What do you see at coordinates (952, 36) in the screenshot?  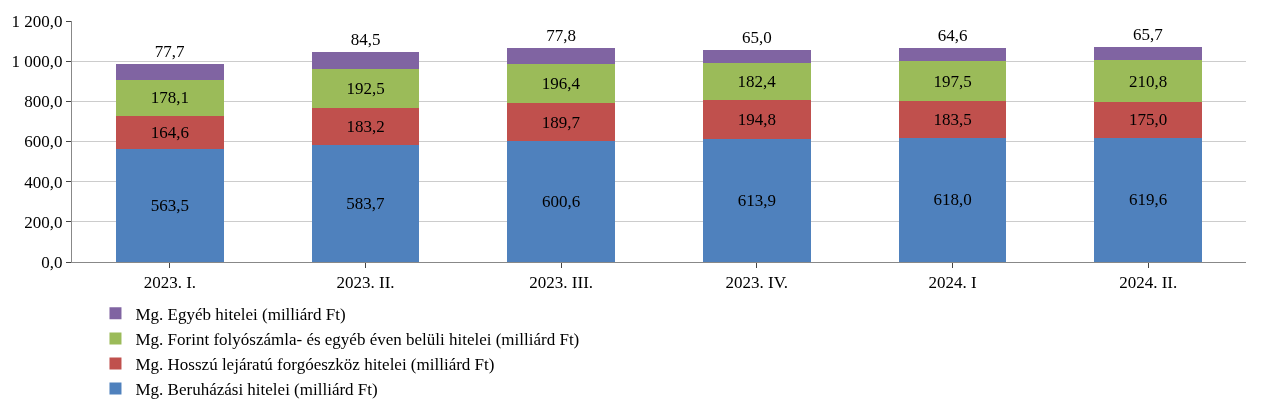 I see `data-label: 64,6` at bounding box center [952, 36].